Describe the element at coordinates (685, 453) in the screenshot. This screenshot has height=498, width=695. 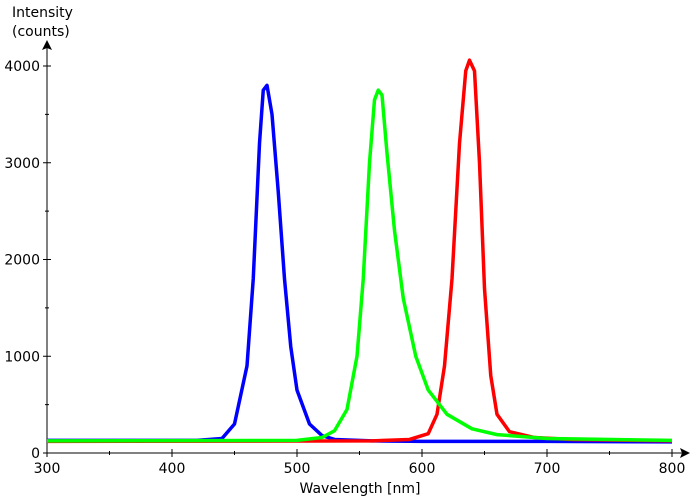
I see `x-axis-arrow` at that location.